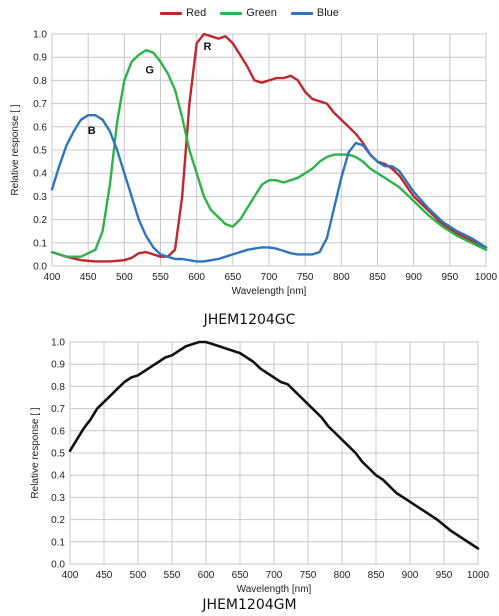 The width and height of the screenshot is (499, 616). What do you see at coordinates (302, 13) in the screenshot?
I see `legend-swatch-blue` at bounding box center [302, 13].